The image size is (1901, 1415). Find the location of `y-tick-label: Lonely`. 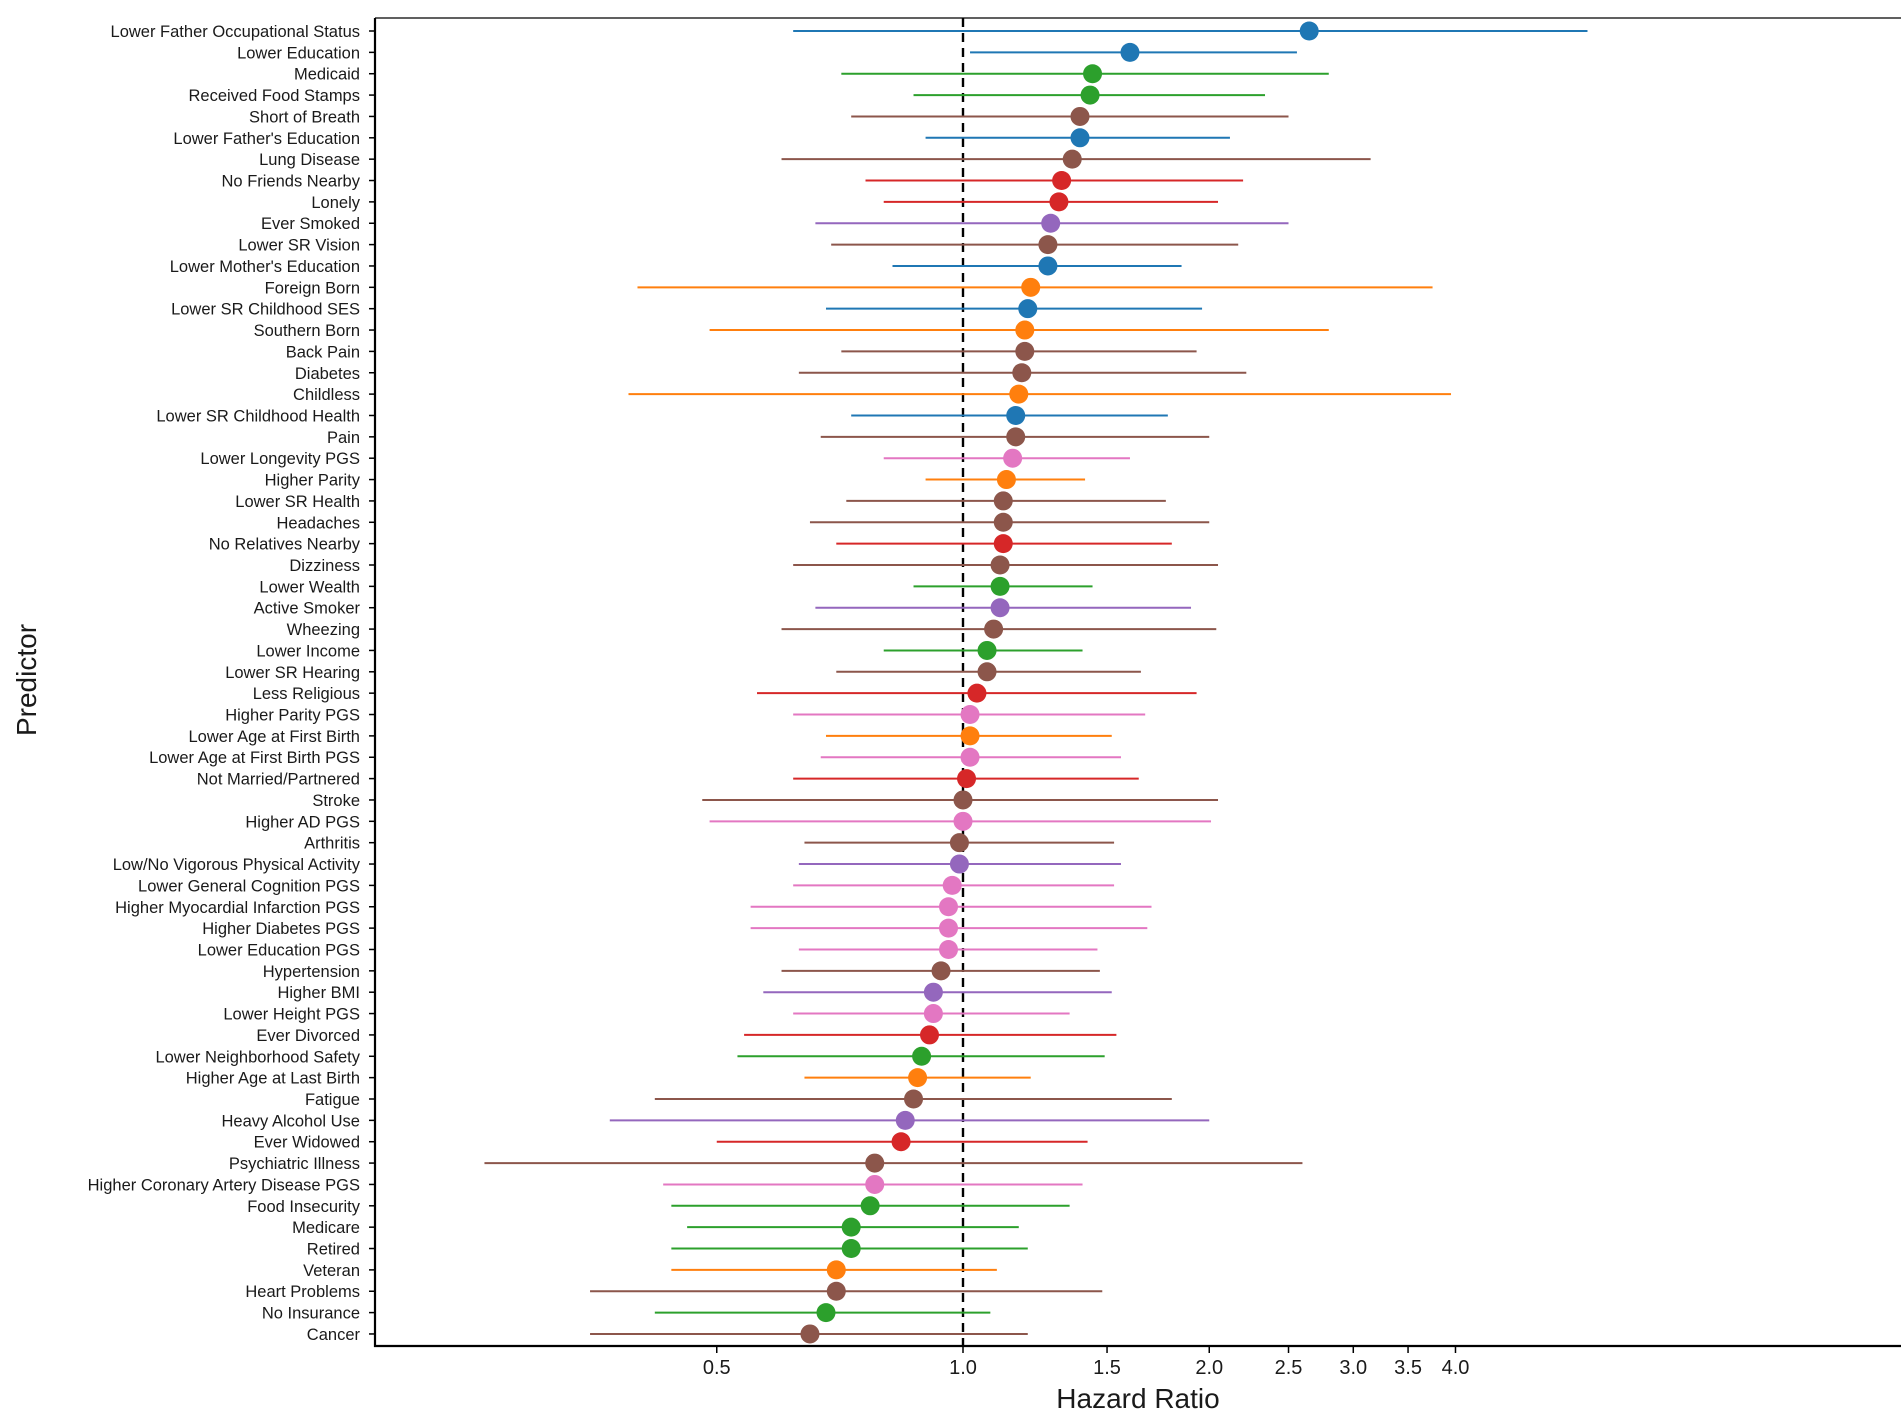

y-tick-label: Lonely is located at coordinates (335, 203).